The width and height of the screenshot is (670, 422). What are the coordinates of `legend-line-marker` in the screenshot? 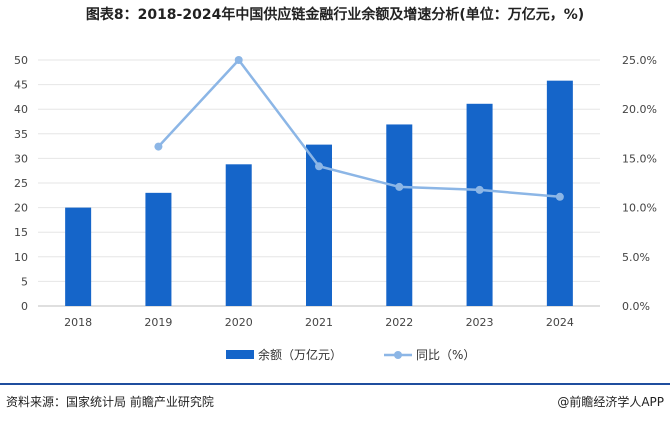 It's located at (398, 355).